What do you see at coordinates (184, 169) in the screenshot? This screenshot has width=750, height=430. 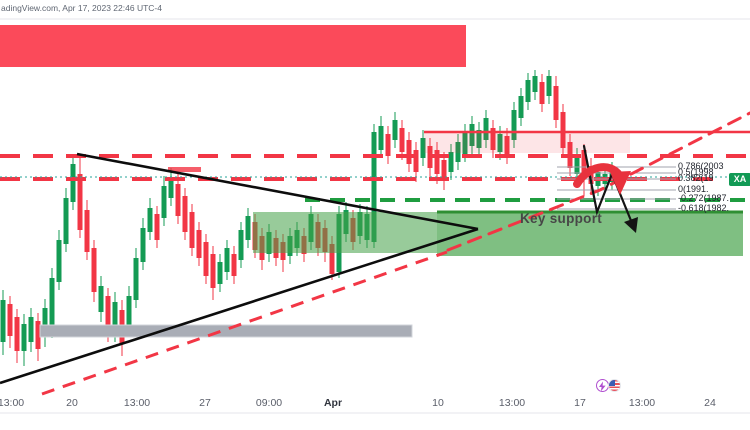 I see `red-mini-bar` at bounding box center [184, 169].